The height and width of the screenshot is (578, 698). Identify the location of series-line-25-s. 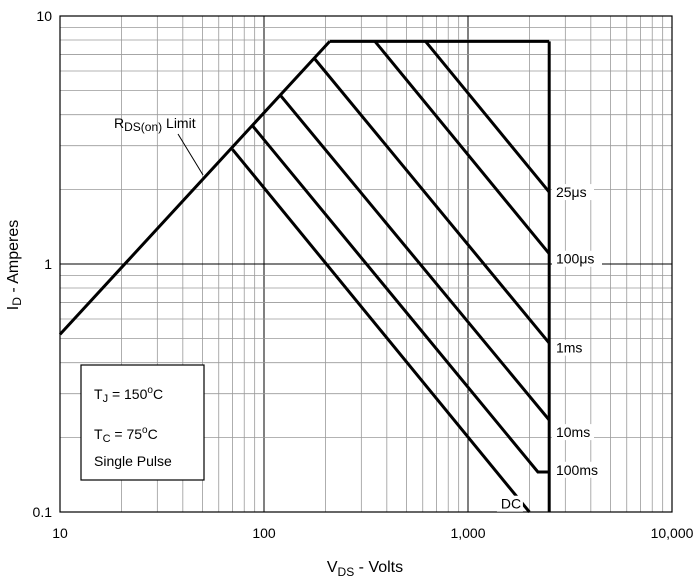
(487, 117).